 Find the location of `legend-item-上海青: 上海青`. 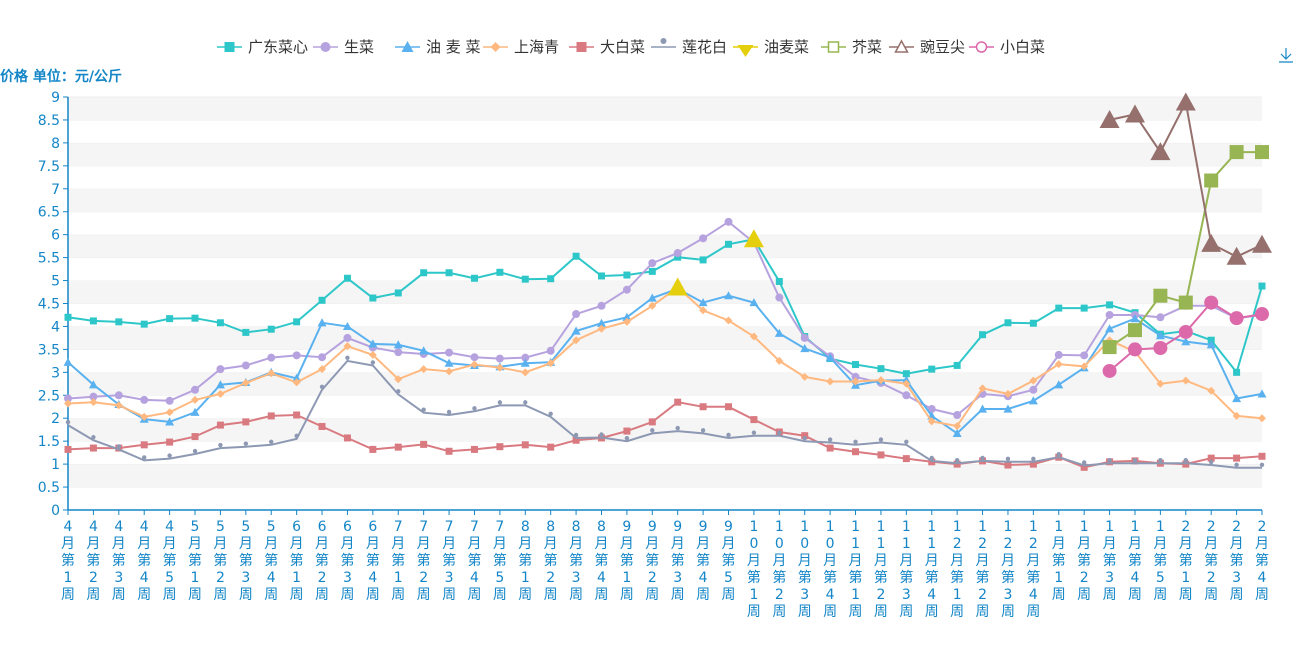

legend-item-上海青: 上海青 is located at coordinates (521, 47).